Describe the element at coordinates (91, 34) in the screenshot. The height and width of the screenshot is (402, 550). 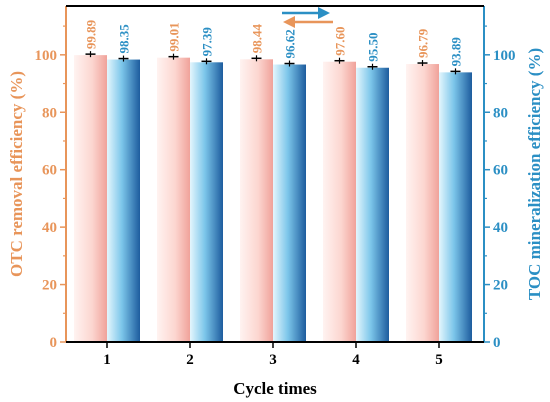
I see `data-label-series1-cycle-1: 99.89` at that location.